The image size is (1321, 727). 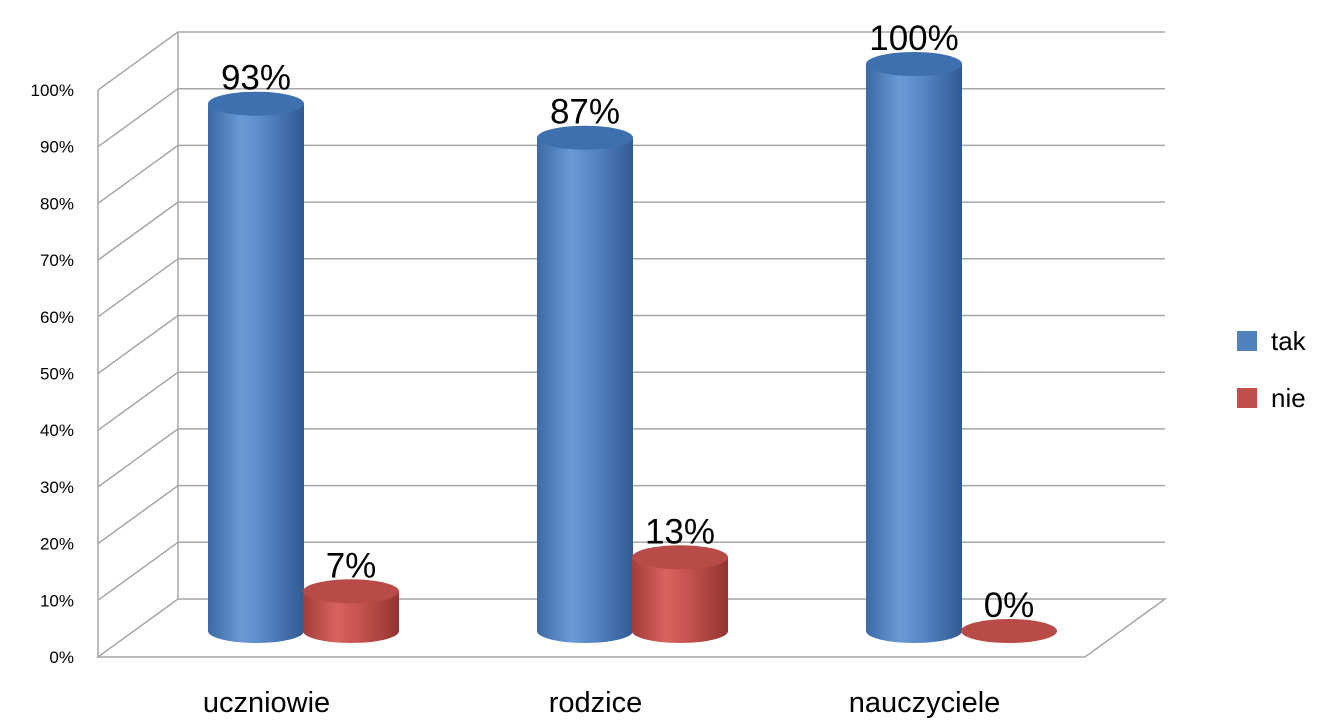 What do you see at coordinates (57, 203) in the screenshot?
I see `y-tick-label: 80%` at bounding box center [57, 203].